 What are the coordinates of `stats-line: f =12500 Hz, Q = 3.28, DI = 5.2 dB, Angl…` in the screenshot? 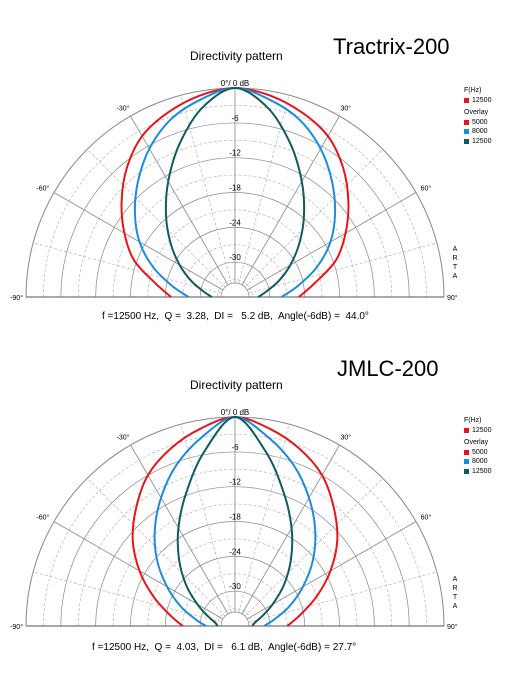 It's located at (235, 316).